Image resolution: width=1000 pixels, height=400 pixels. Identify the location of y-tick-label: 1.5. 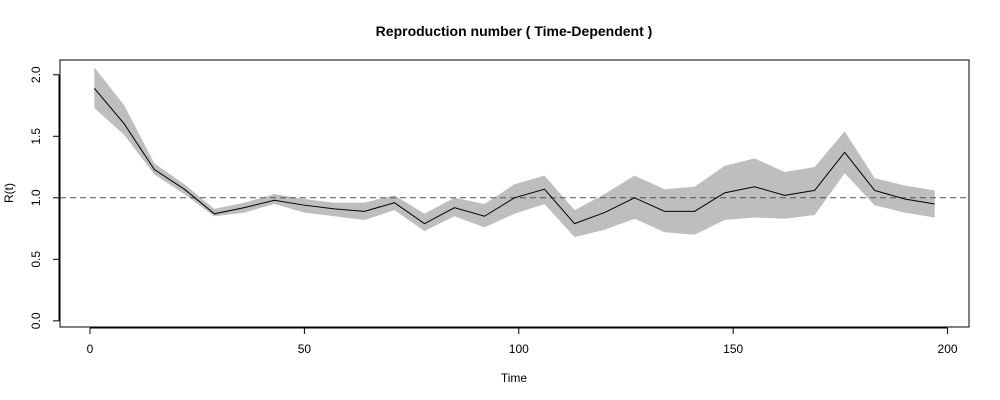
(36, 136).